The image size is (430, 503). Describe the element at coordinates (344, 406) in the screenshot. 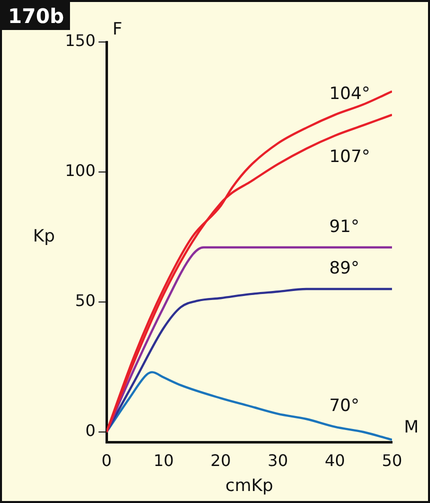

I see `series-label: 70°` at that location.